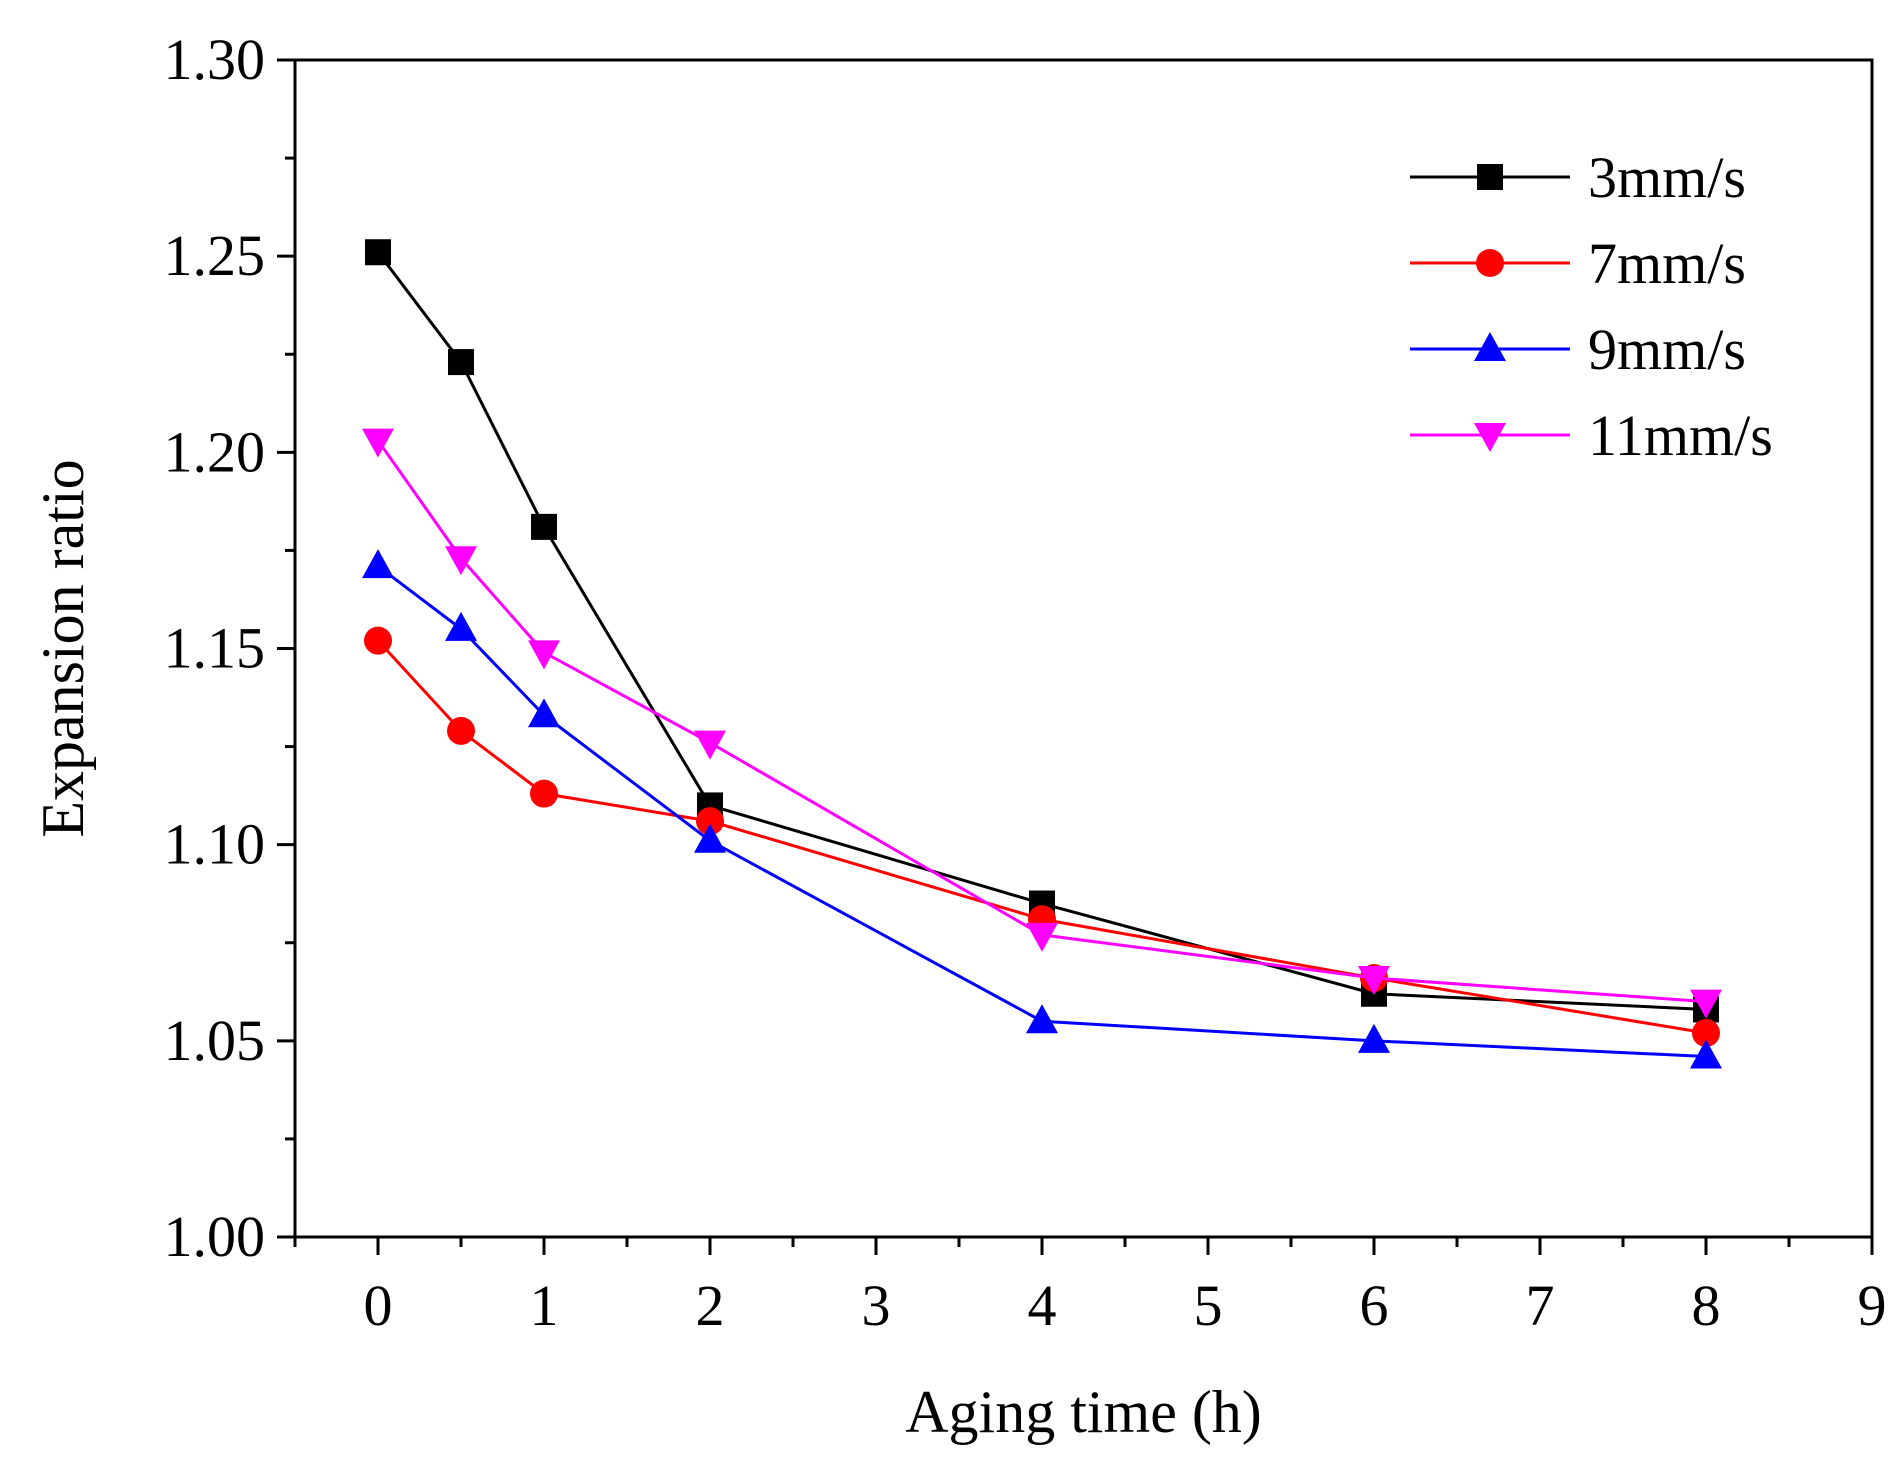 This screenshot has height=1469, width=1902. Describe the element at coordinates (215, 648) in the screenshot. I see `y-tick-label: 1.15` at that location.